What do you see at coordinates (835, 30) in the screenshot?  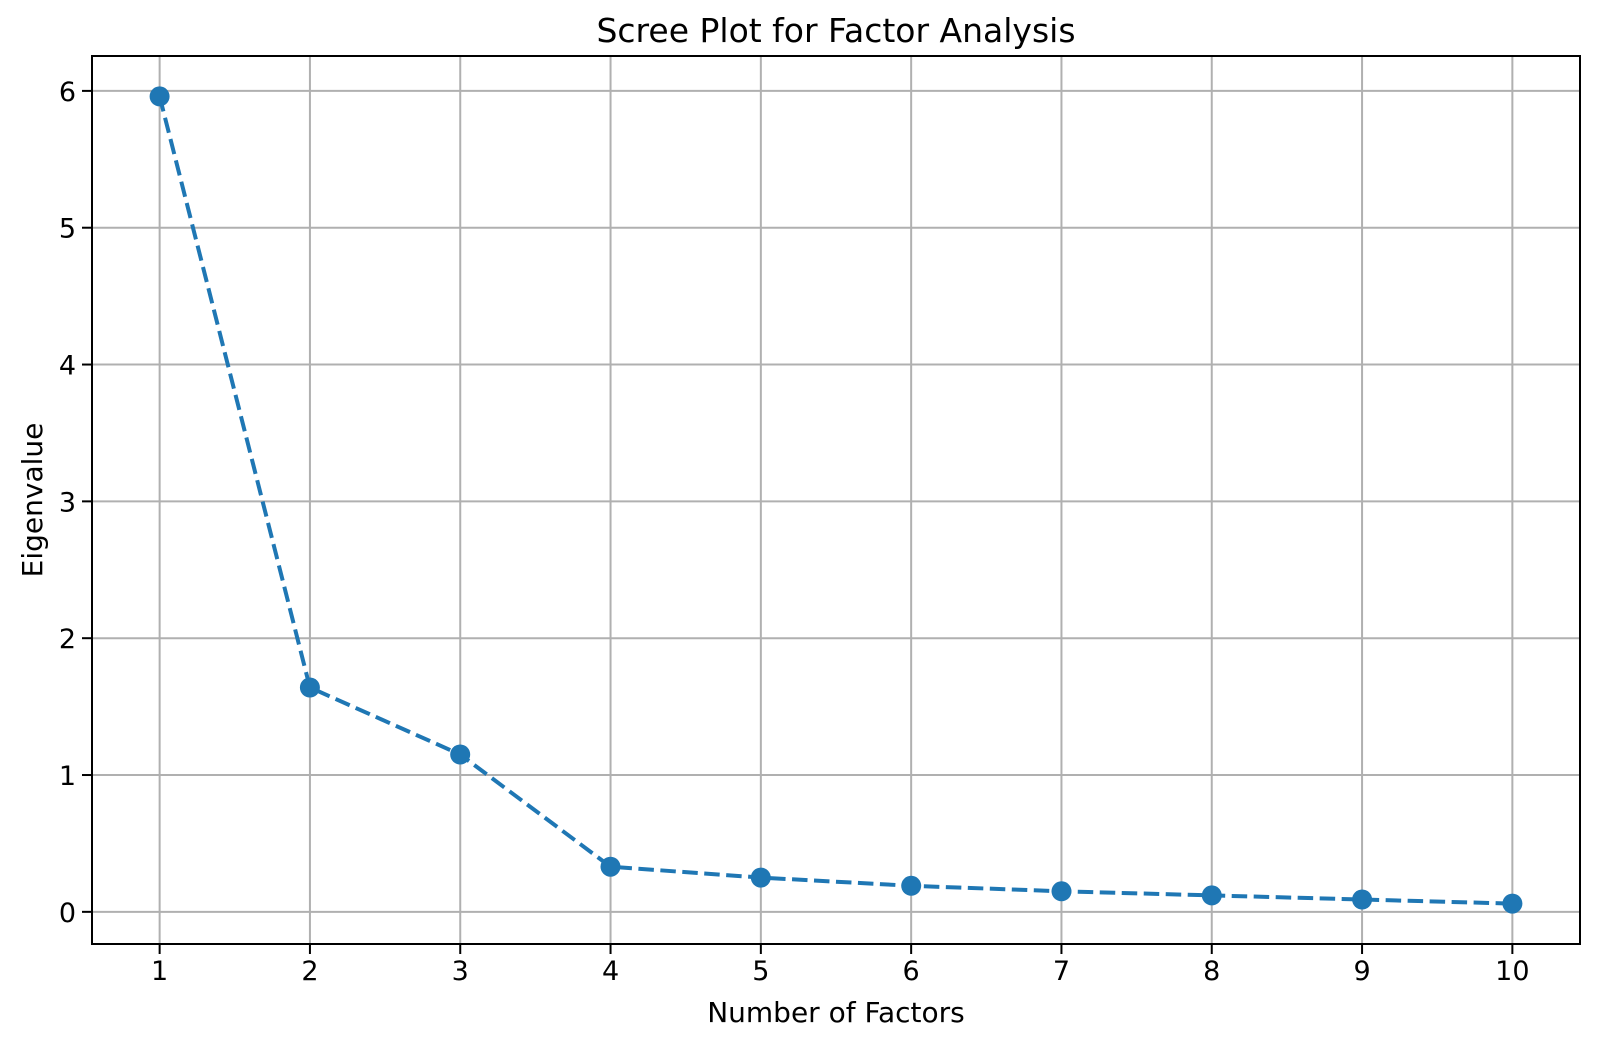 I see `chart-title: Scree Plot for Factor Analysis` at bounding box center [835, 30].